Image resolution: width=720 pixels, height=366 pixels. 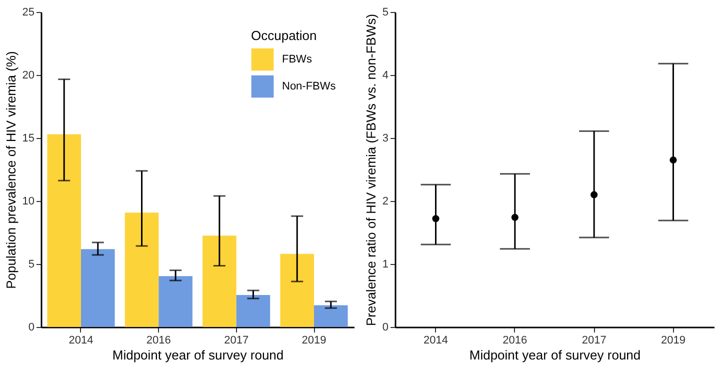 What do you see at coordinates (370, 170) in the screenshot?
I see `y-axis-title: Prevalence ratio of HIV viremia (FBWs vs. non-FBWs)` at bounding box center [370, 170].